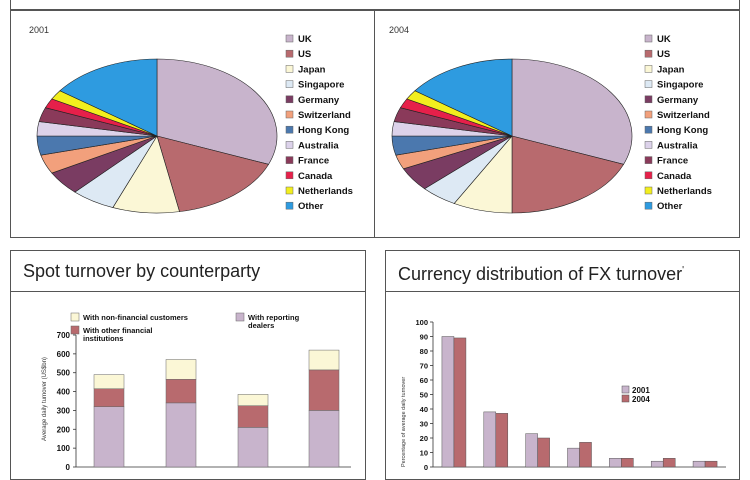 This screenshot has height=480, width=750. Describe the element at coordinates (641, 390) in the screenshot. I see `legend-label-2001: 2001` at that location.